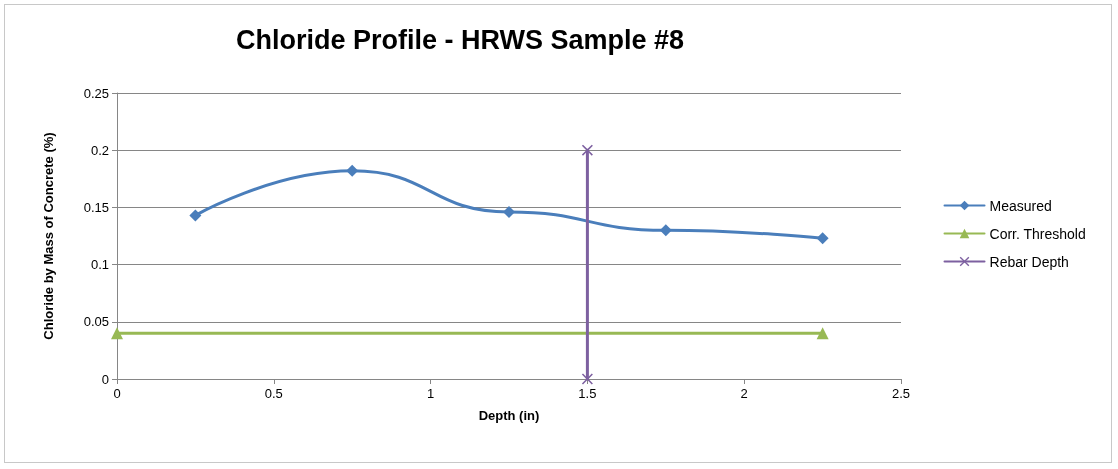 The width and height of the screenshot is (1118, 469). I want to click on x-axis-title: Depth (in), so click(509, 415).